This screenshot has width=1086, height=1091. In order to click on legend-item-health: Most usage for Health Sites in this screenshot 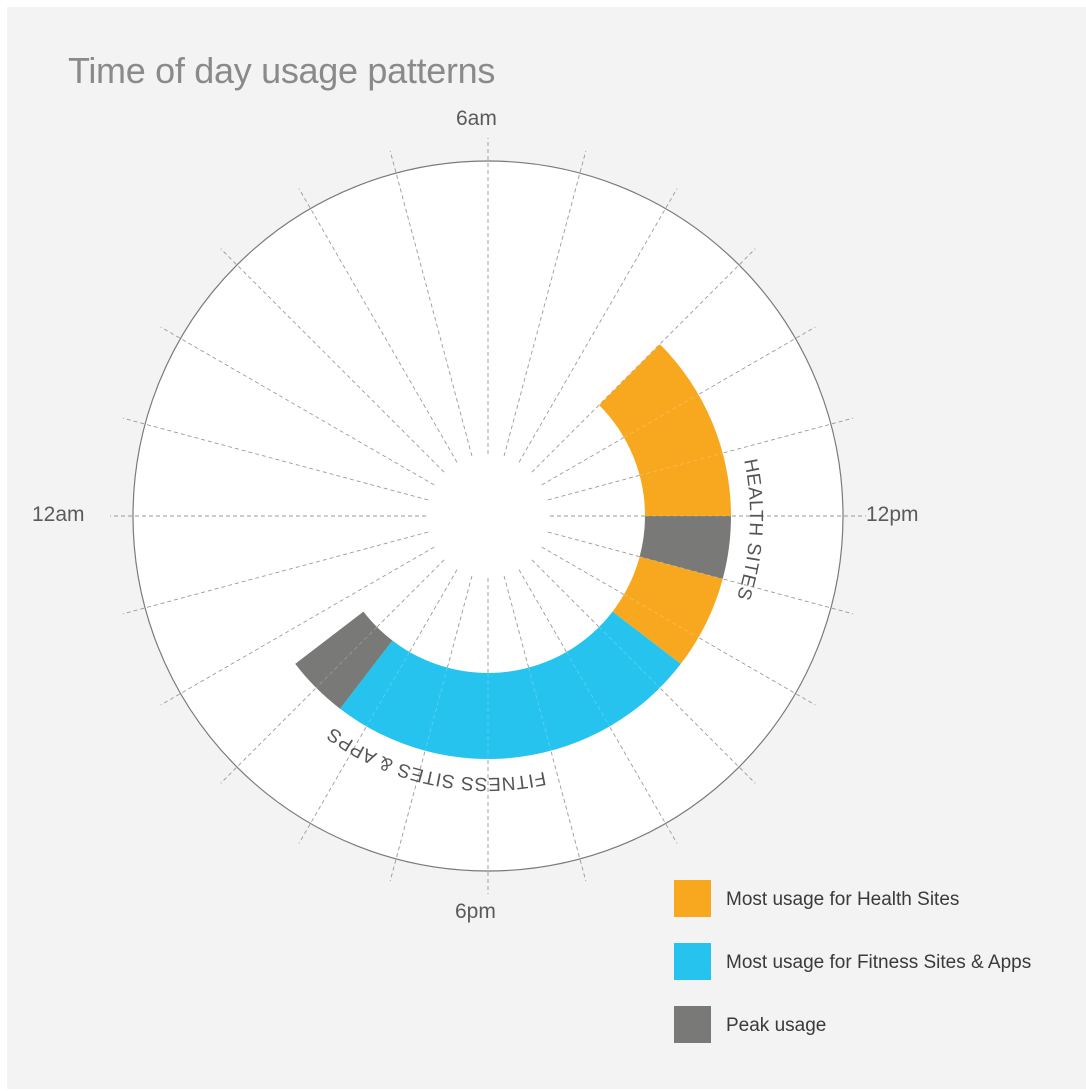, I will do `click(874, 899)`.